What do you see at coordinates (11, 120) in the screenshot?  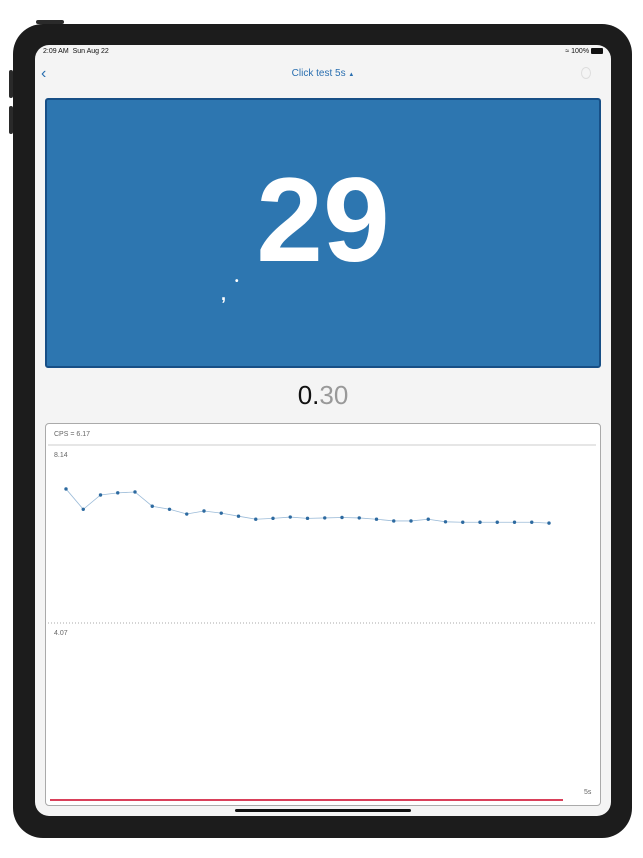 I see `volume-down-button` at bounding box center [11, 120].